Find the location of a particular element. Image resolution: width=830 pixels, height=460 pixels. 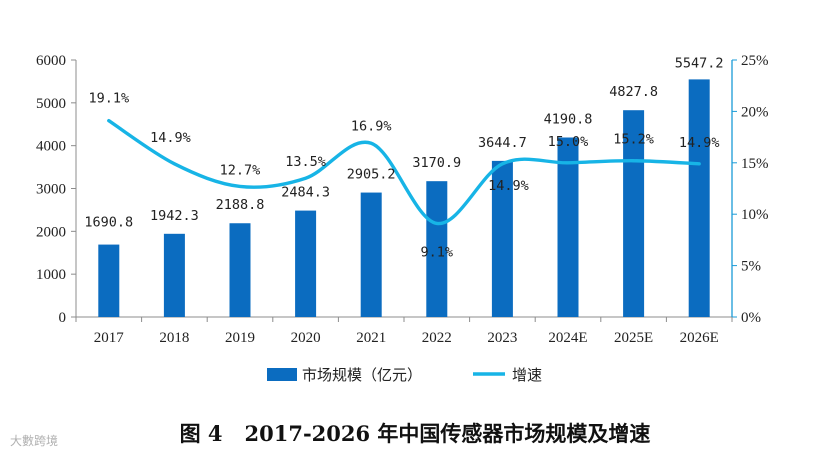

x-tick-label: 2019 is located at coordinates (240, 338).